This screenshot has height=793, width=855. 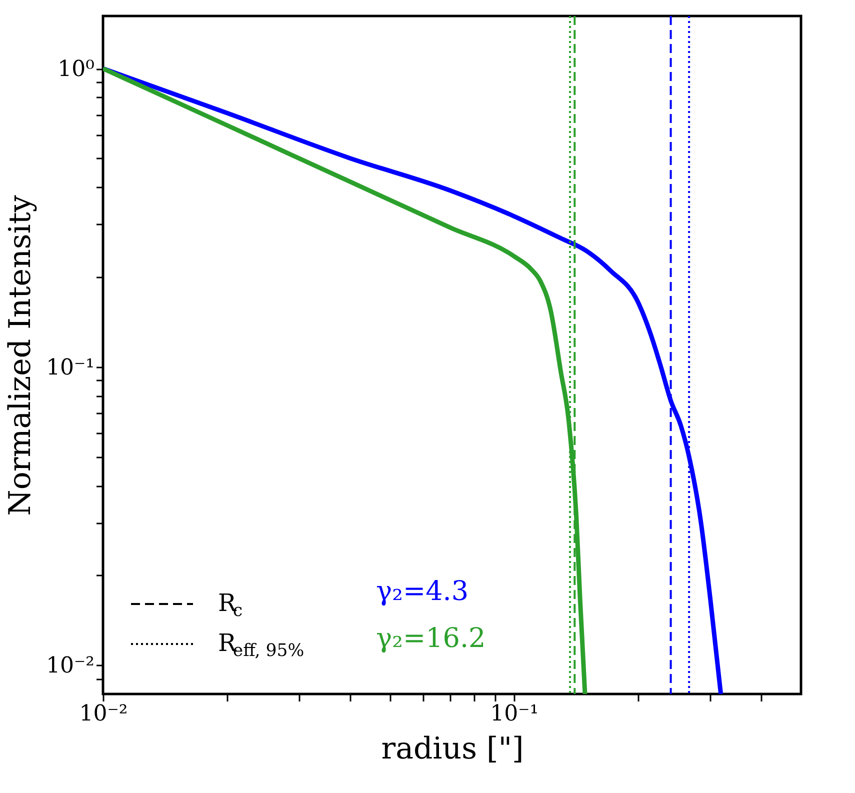 What do you see at coordinates (70, 367) in the screenshot?
I see `y-tick-label: 10⁻¹` at bounding box center [70, 367].